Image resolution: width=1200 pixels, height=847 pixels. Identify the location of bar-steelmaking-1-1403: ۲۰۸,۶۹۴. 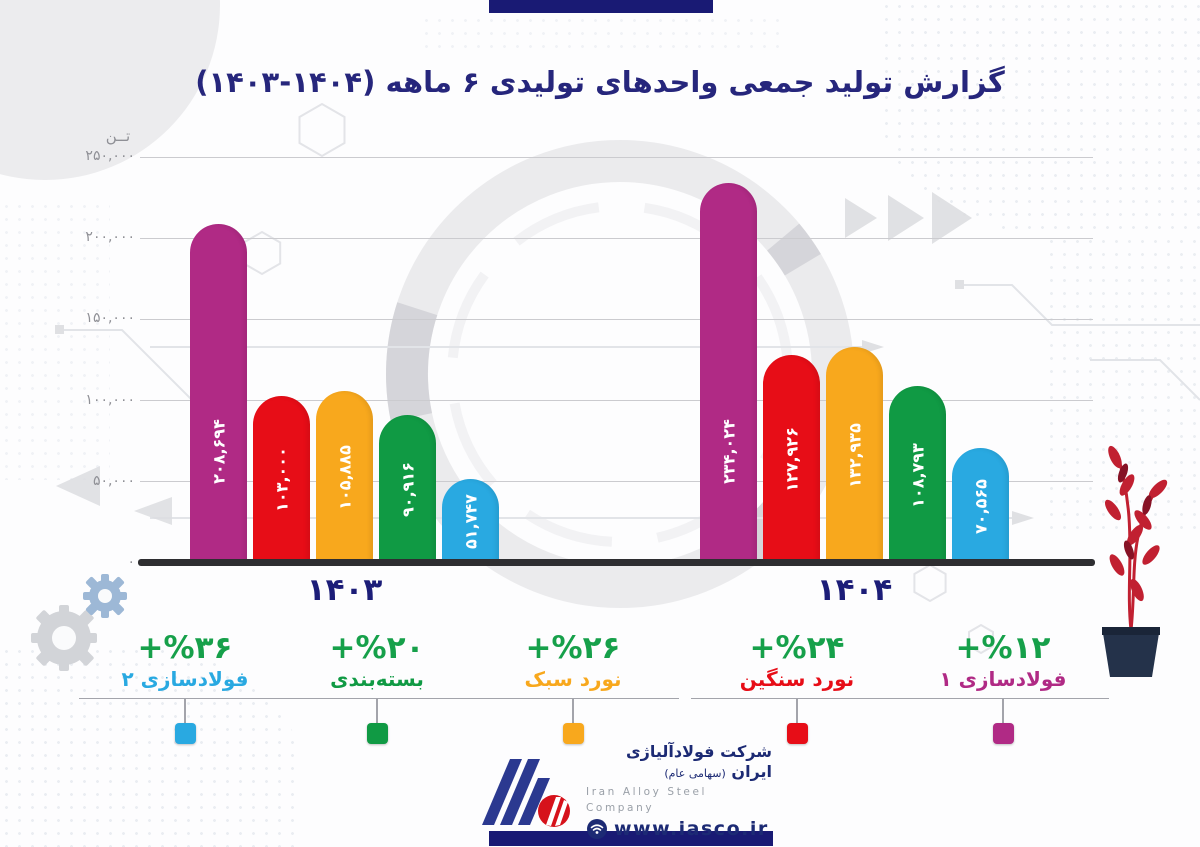
(218, 393).